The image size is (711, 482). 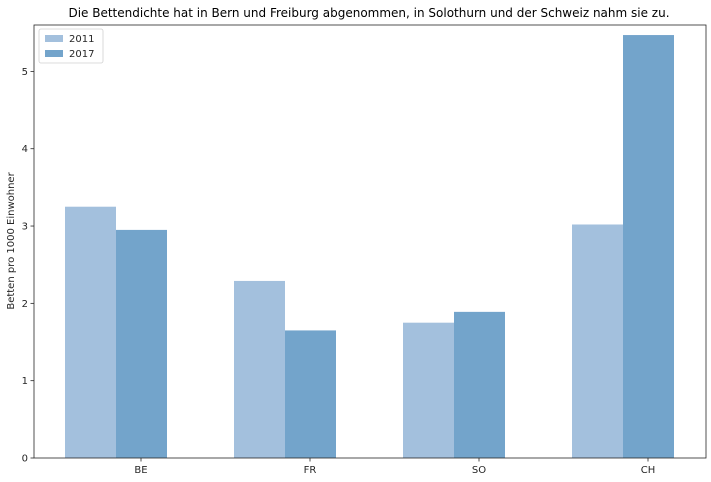 I want to click on legend-swatch-2017, so click(x=54, y=53).